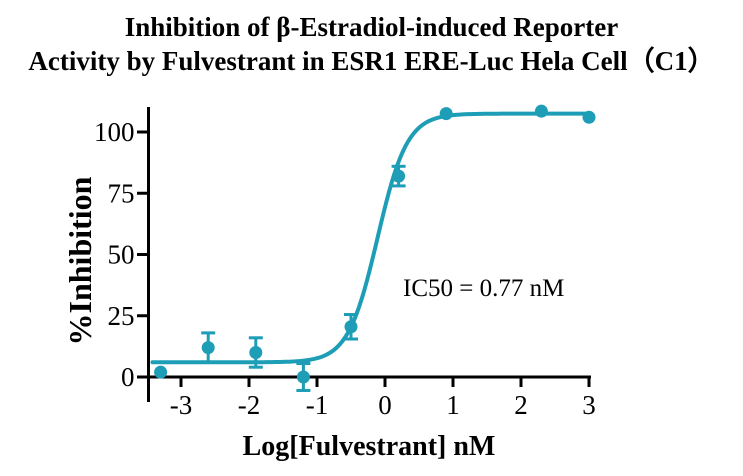 The width and height of the screenshot is (743, 476). I want to click on y-tick-label: 0, so click(128, 377).